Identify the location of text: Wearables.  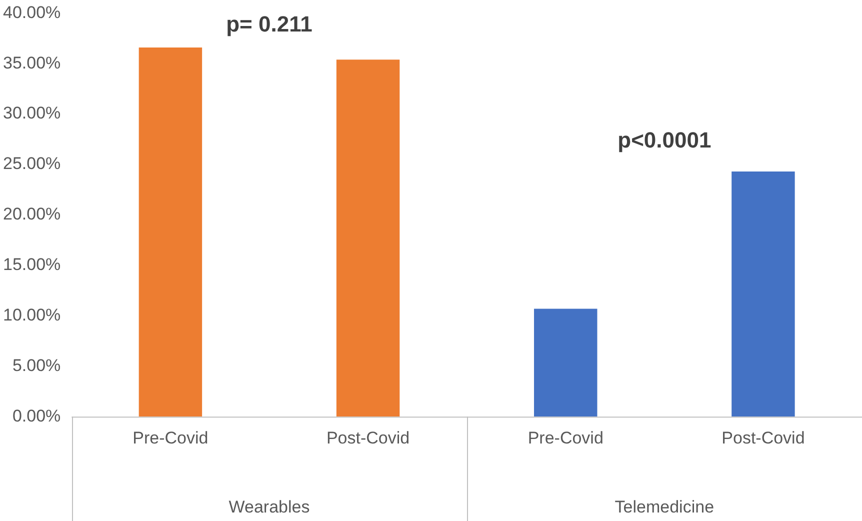
(269, 507).